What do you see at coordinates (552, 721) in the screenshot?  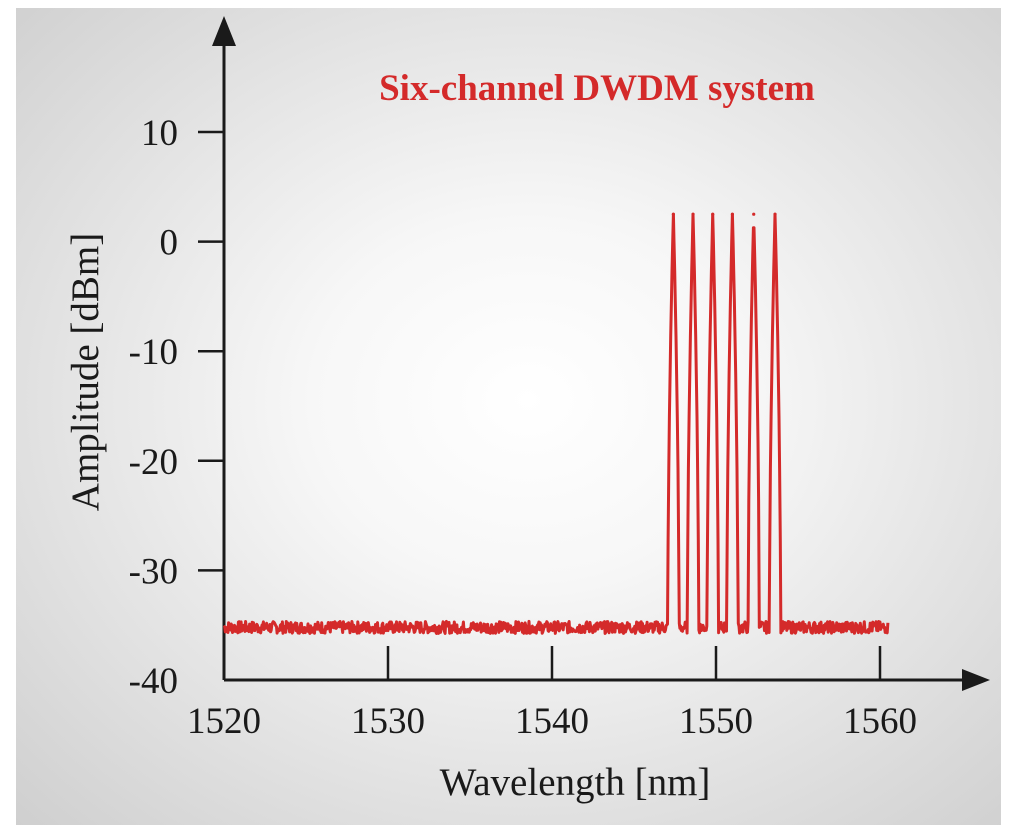 I see `x-tick-label: 1540` at bounding box center [552, 721].